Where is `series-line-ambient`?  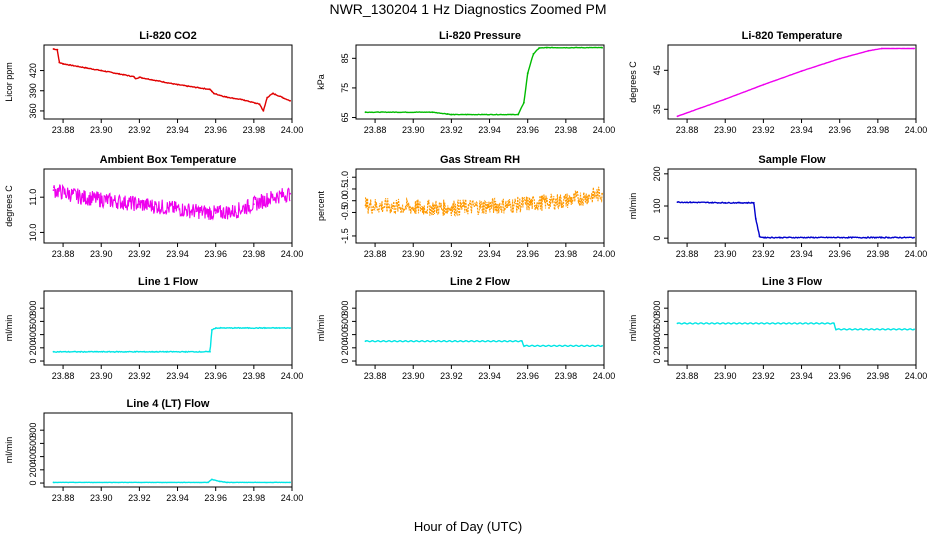 series-line-ambient is located at coordinates (171, 202).